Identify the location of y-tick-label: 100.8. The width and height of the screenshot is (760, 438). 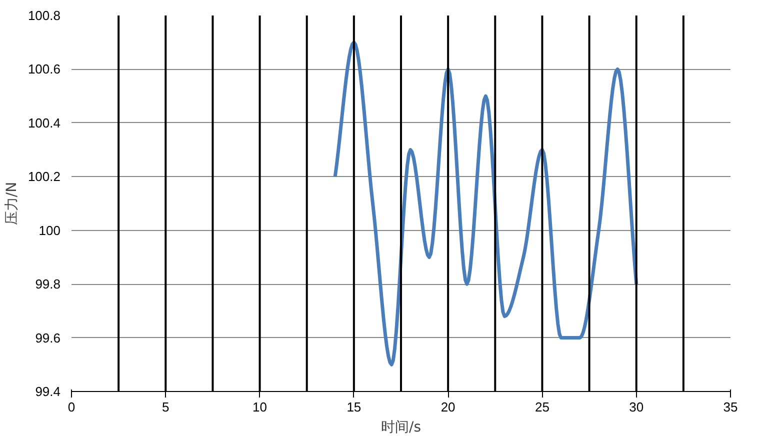
(44, 15).